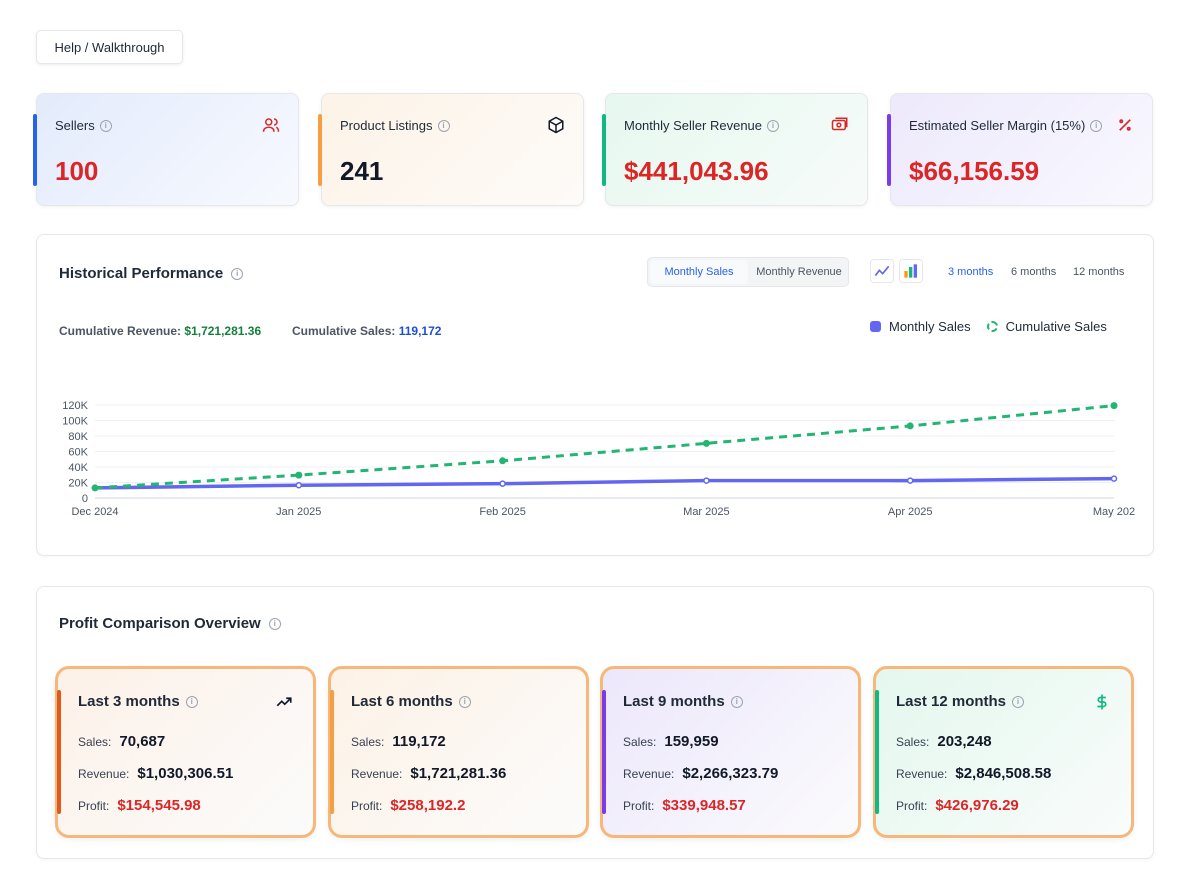 The image size is (1191, 885). Describe the element at coordinates (78, 437) in the screenshot. I see `y-tick-label: 80K` at that location.